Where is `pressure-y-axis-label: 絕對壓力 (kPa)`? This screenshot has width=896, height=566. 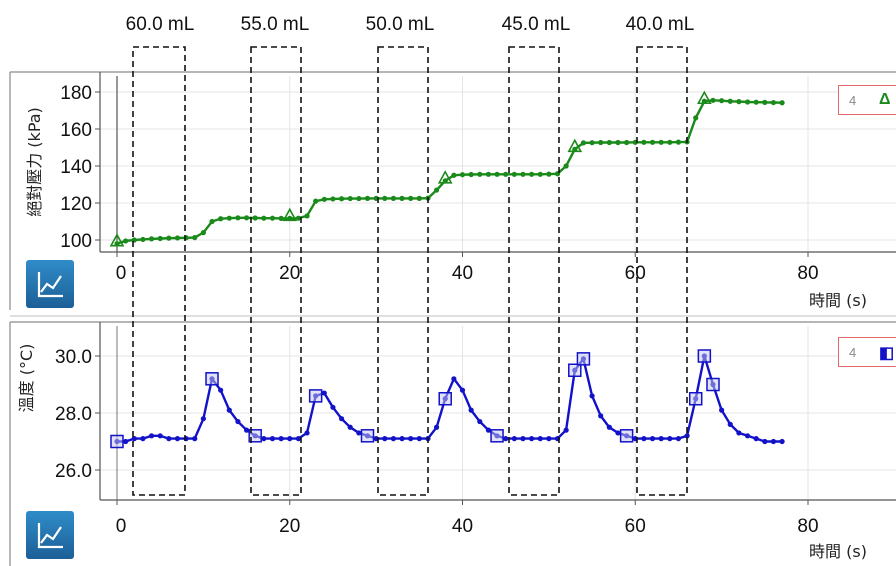
pressure-y-axis-label: 絕對壓力 (kPa) is located at coordinates (34, 162).